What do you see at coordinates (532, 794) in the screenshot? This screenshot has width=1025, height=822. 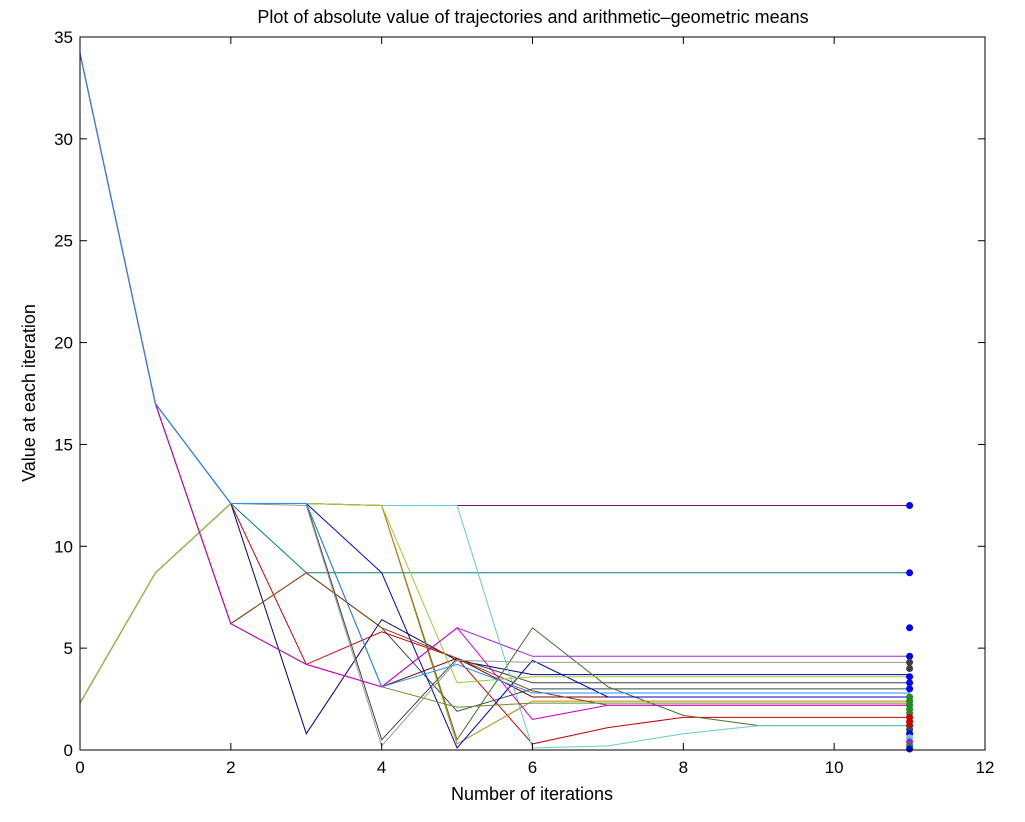 I see `x-axis-title: Number of iterations` at bounding box center [532, 794].